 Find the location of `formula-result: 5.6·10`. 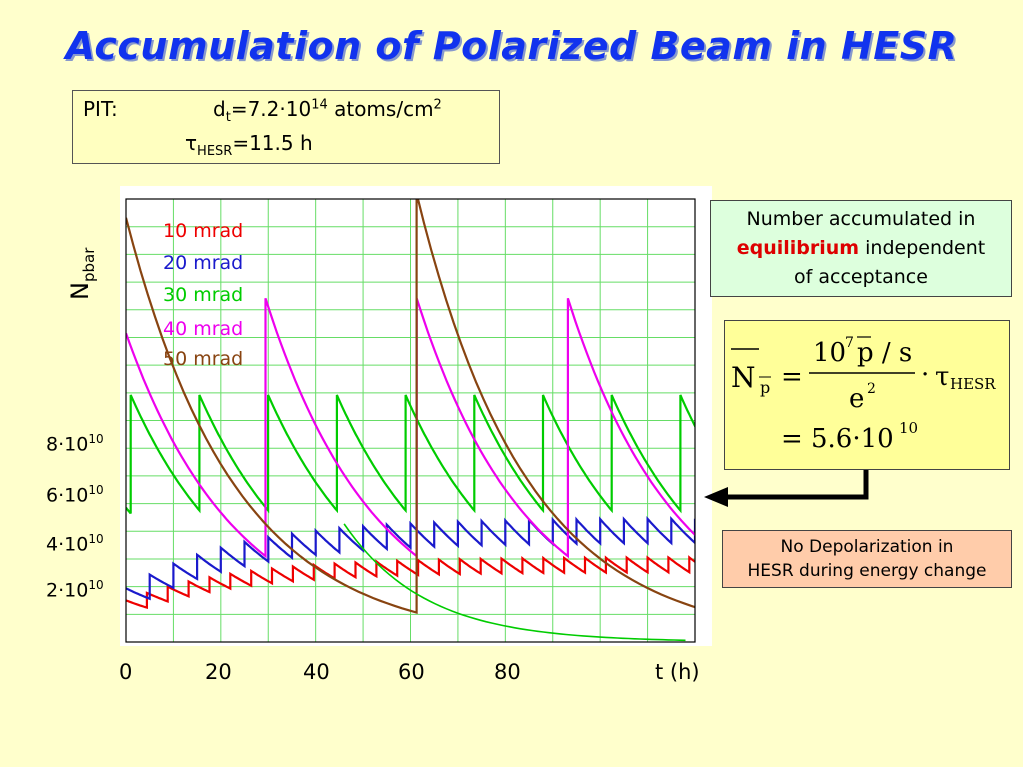

formula-result: 5.6·10 is located at coordinates (852, 439).